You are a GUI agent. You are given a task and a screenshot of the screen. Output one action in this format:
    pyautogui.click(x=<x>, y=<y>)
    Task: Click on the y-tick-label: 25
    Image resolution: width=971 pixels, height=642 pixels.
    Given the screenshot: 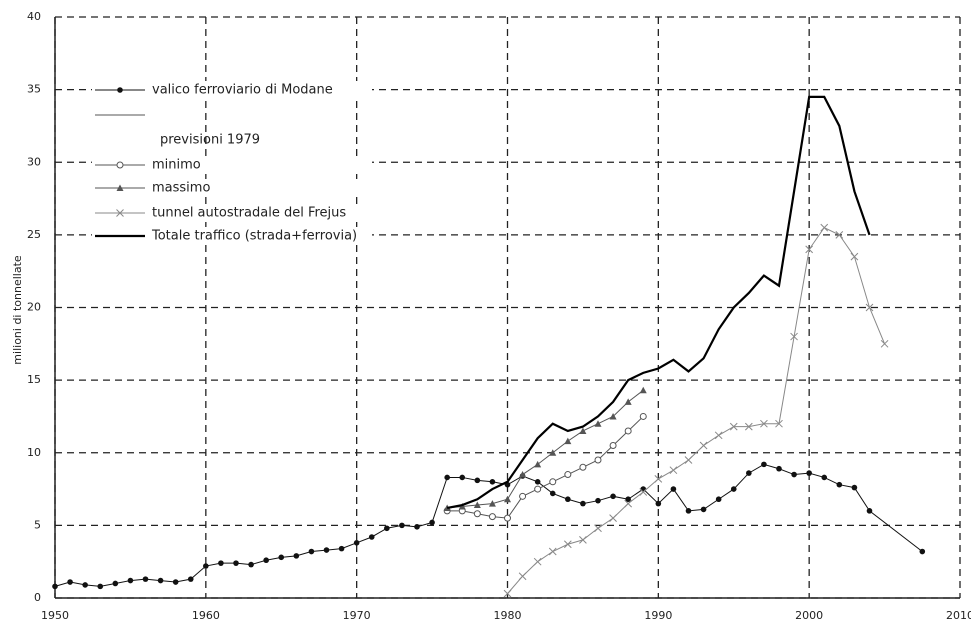 What is the action you would take?
    pyautogui.click(x=34, y=234)
    